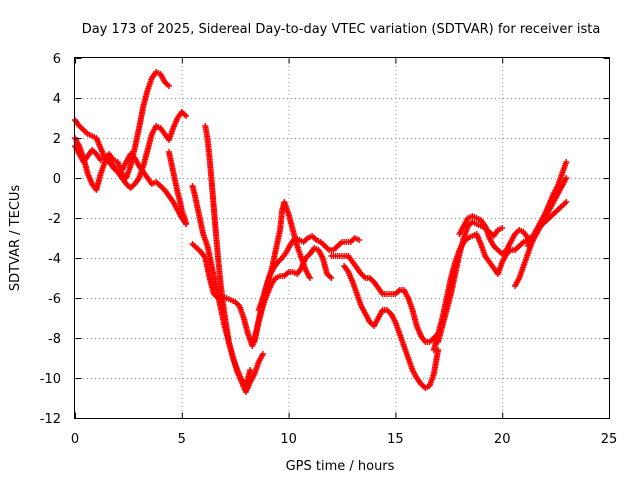  Describe the element at coordinates (395, 439) in the screenshot. I see `x-tick-label: 15` at that location.